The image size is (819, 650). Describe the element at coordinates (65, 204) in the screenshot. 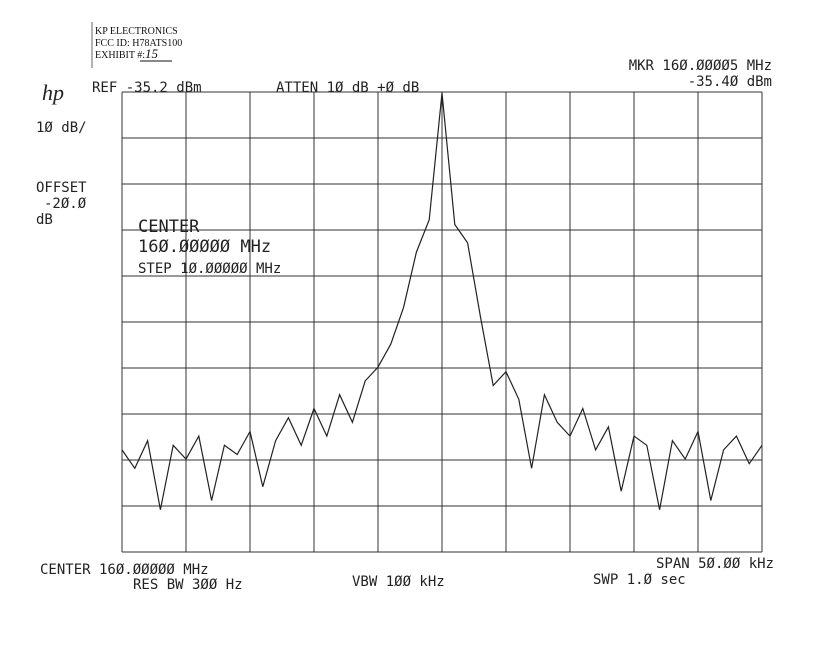

I see `offset-value: -2Ø.Ø` at that location.